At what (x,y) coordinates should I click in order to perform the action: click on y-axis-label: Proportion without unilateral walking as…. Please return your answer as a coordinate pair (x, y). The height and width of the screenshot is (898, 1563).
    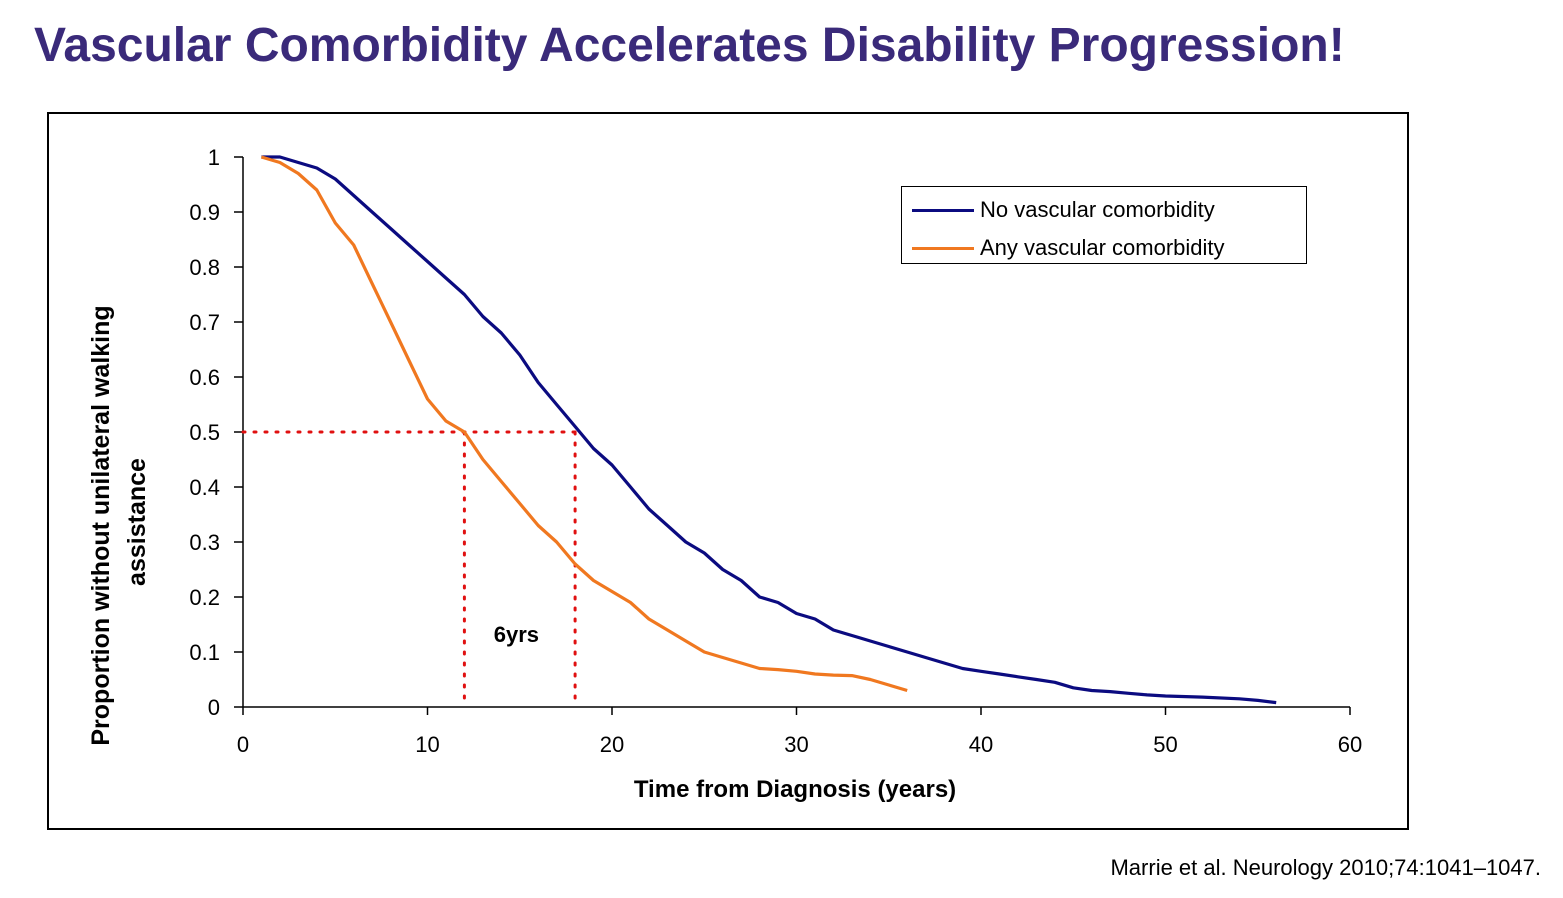
    Looking at the image, I should click on (119, 521).